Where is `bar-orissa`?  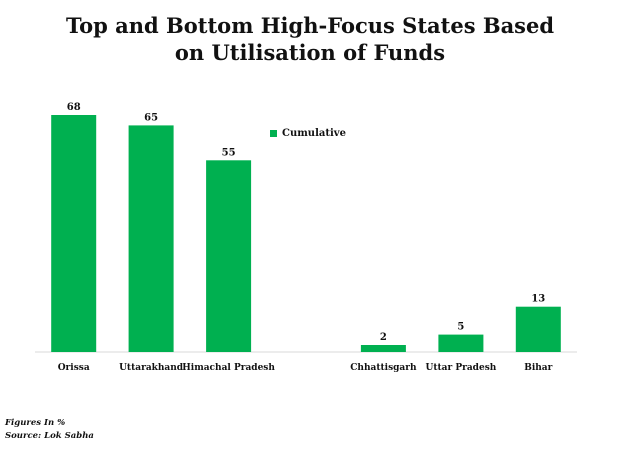
bar-orissa is located at coordinates (74, 233).